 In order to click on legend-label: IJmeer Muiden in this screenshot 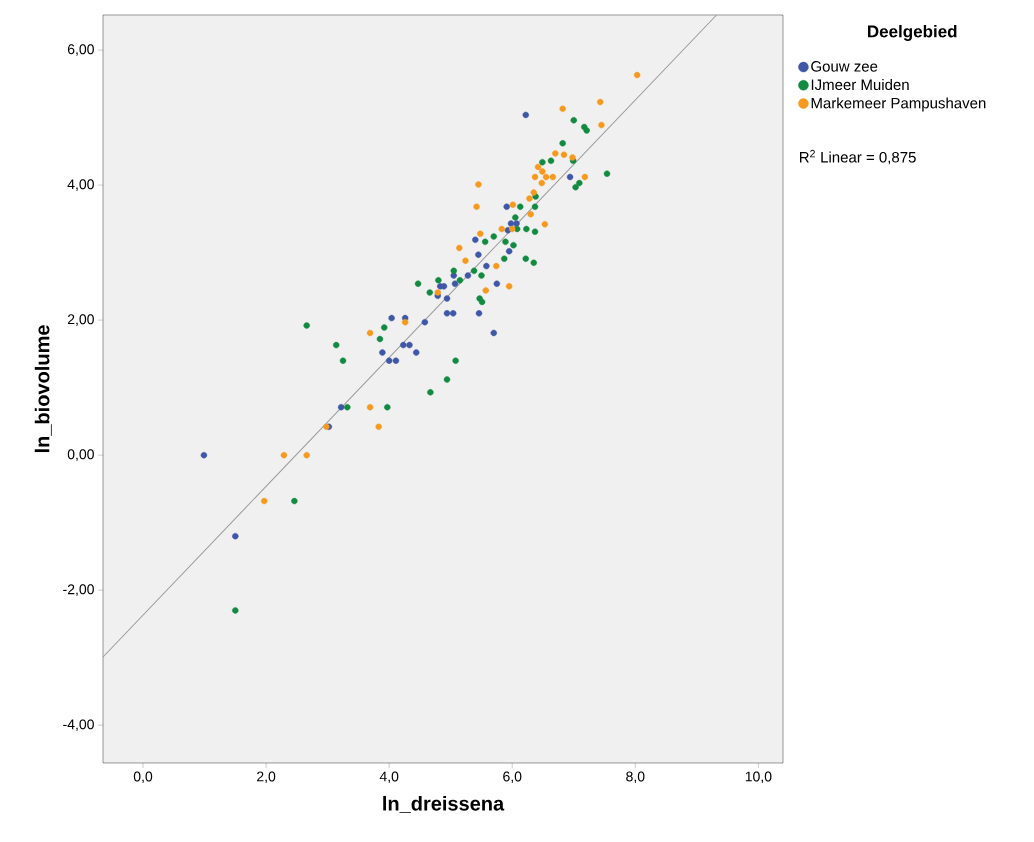, I will do `click(860, 85)`.